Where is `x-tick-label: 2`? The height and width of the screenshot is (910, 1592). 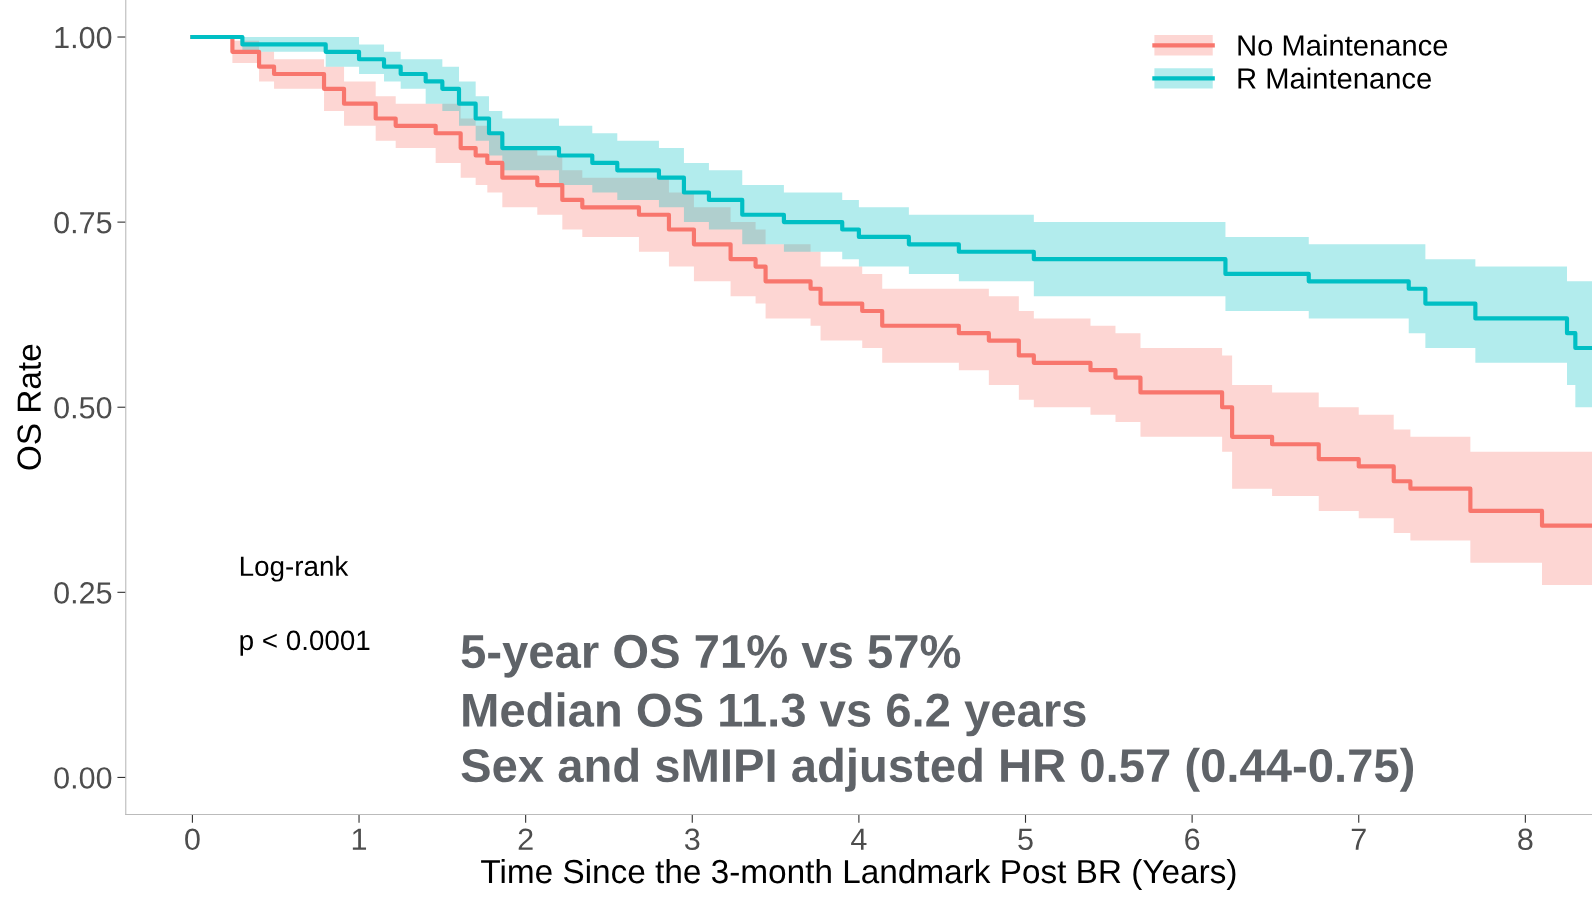
x-tick-label: 2 is located at coordinates (525, 839).